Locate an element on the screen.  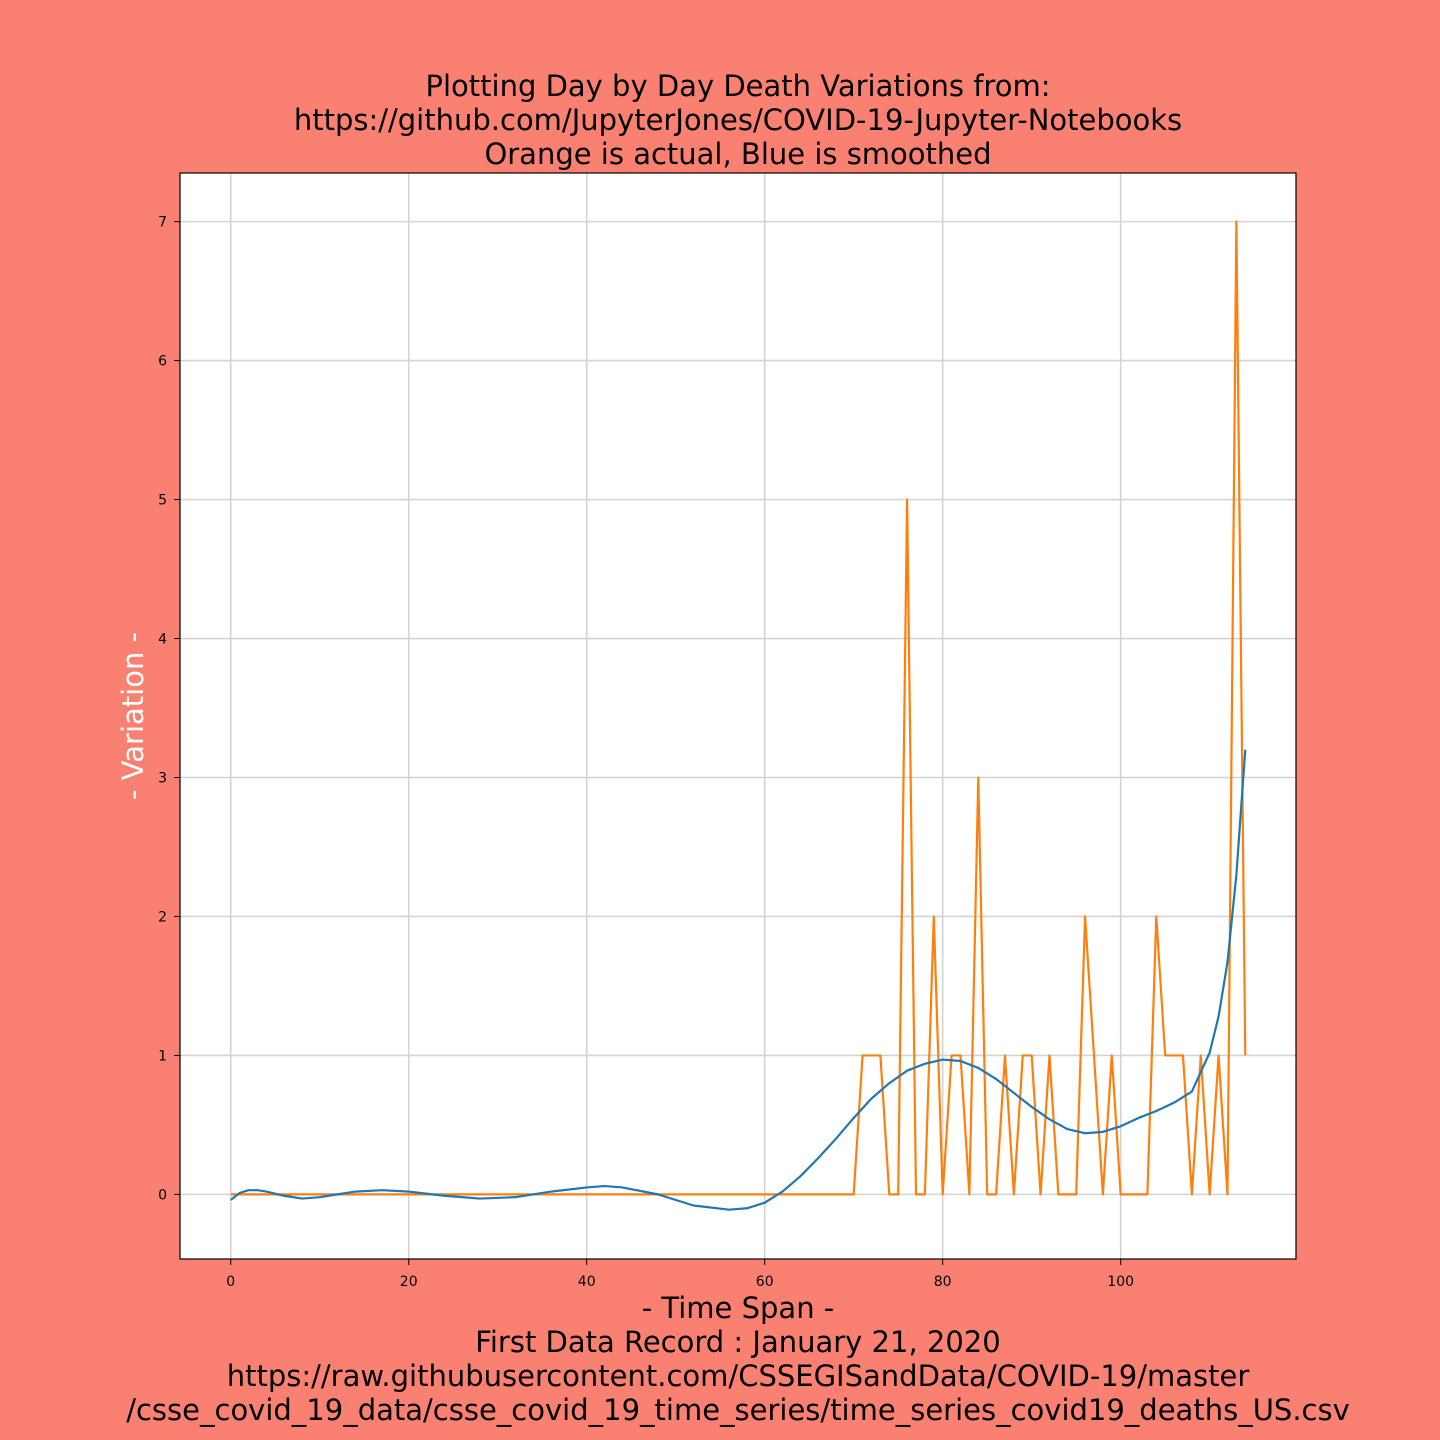
x-axis-ticks: 0 20 40 60 80 100 is located at coordinates (680, 1274).